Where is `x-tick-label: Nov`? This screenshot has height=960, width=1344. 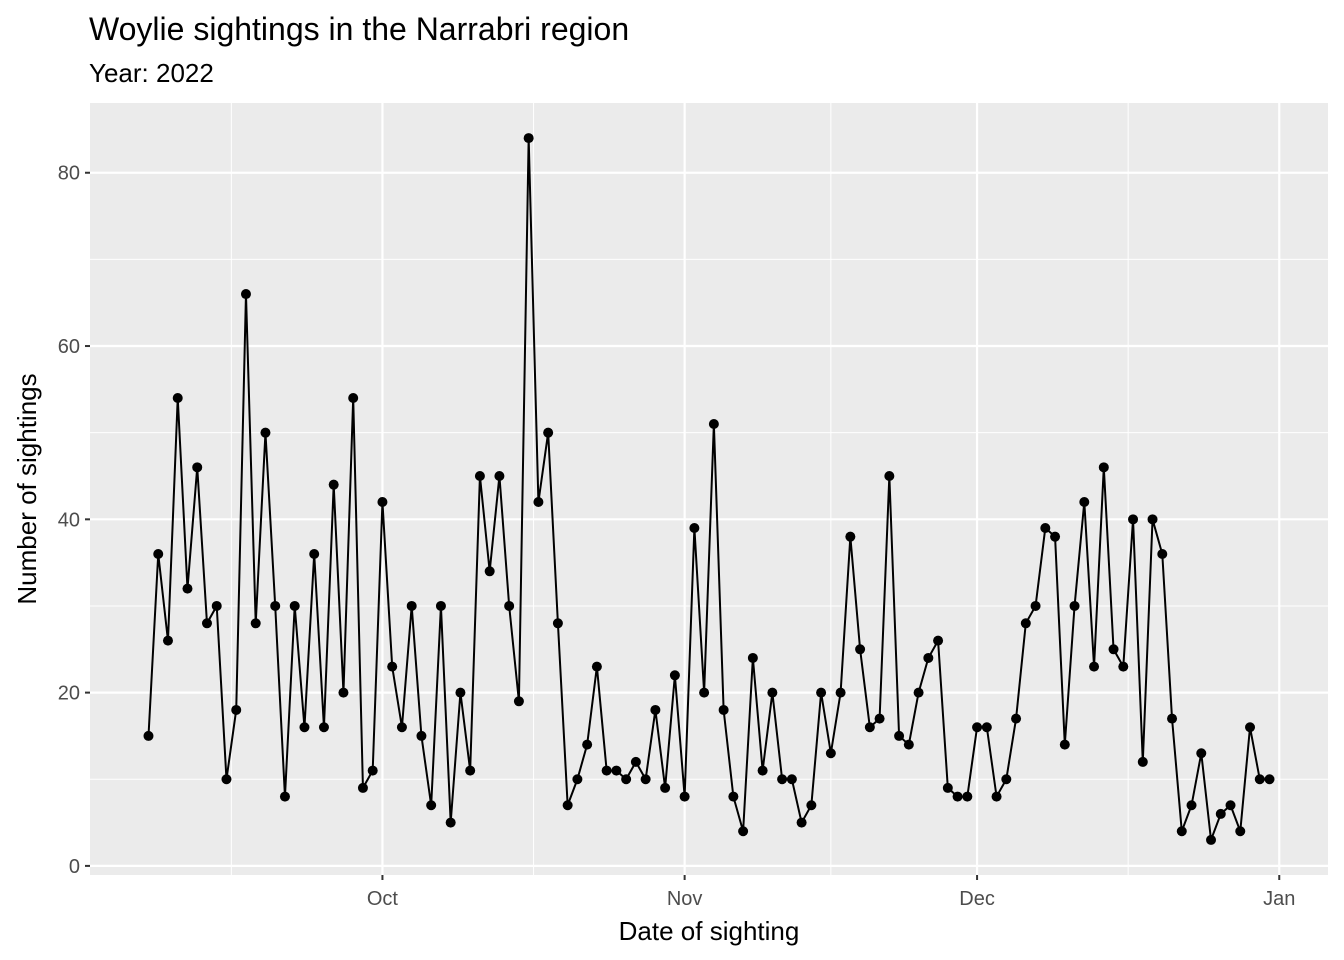
x-tick-label: Nov is located at coordinates (685, 899).